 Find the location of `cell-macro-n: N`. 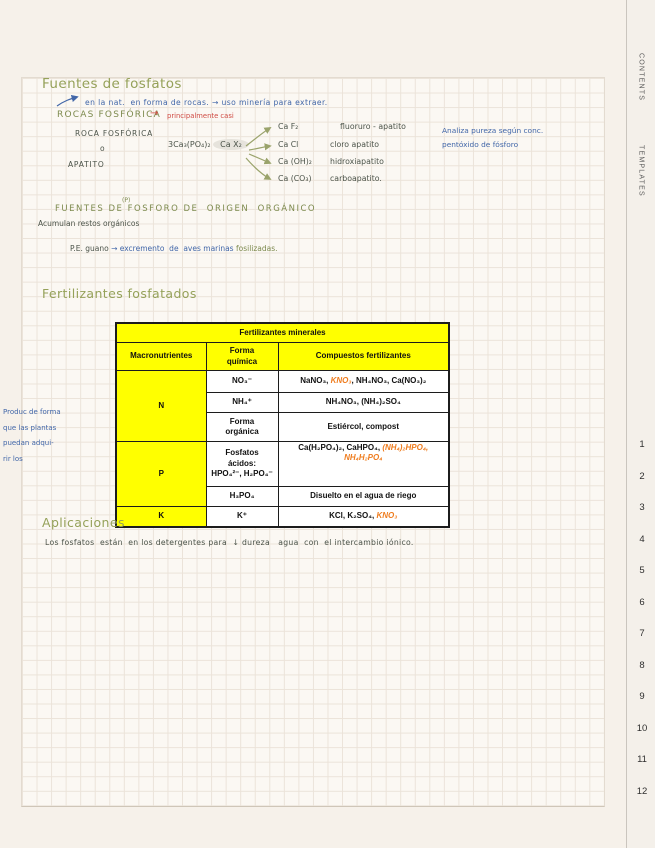

cell-macro-n: N is located at coordinates (161, 406).